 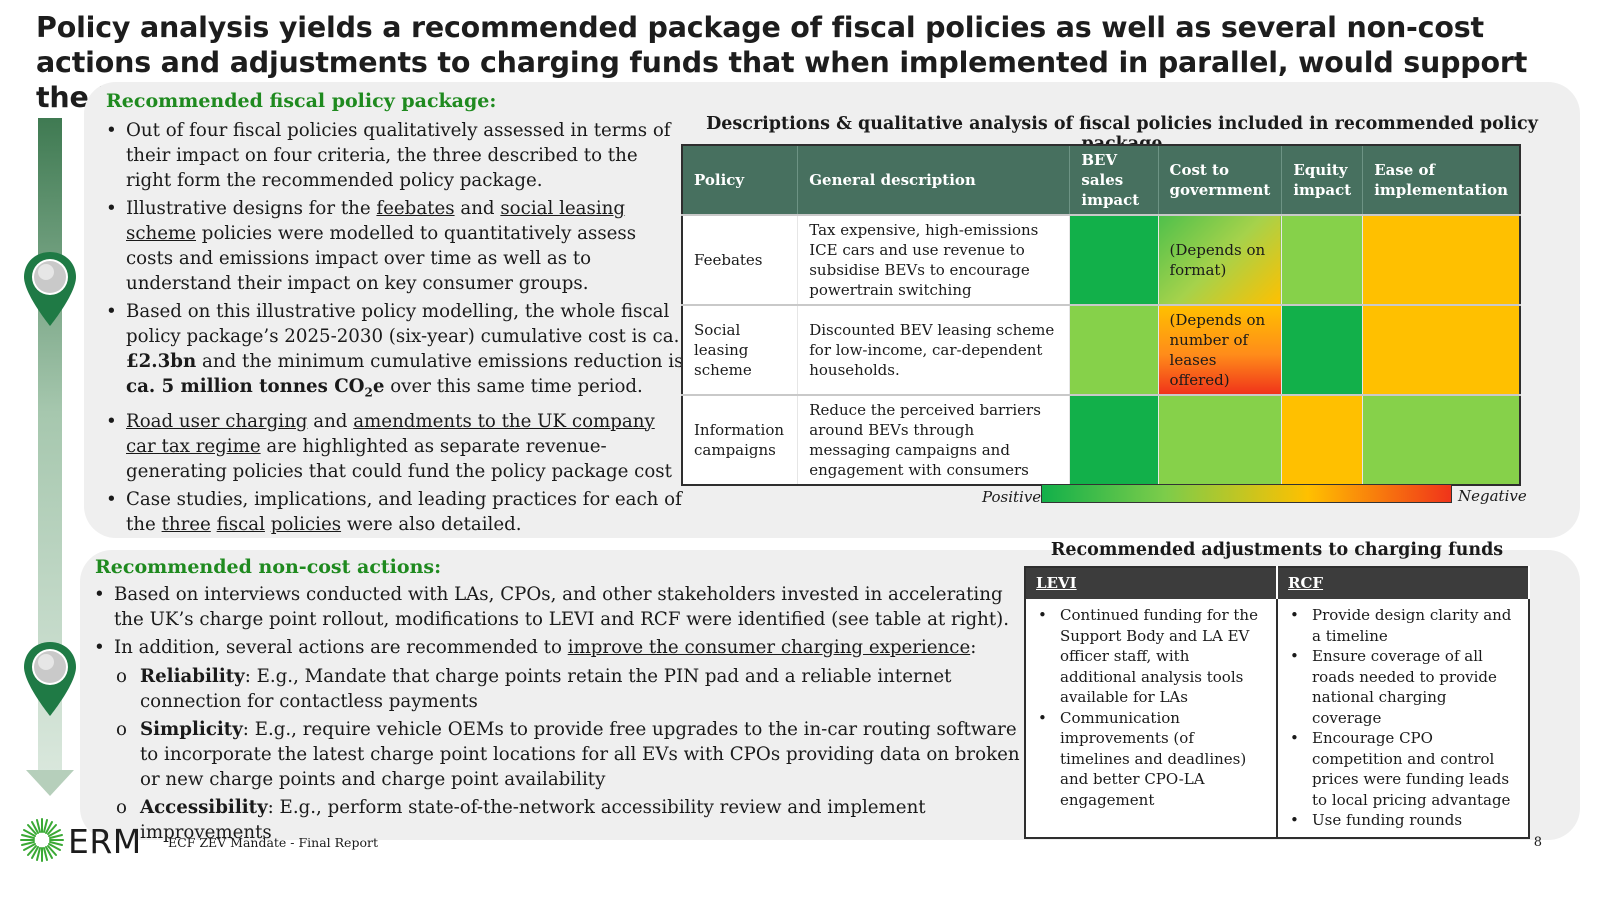 What do you see at coordinates (1246, 493) in the screenshot?
I see `legend-gradient-bar` at bounding box center [1246, 493].